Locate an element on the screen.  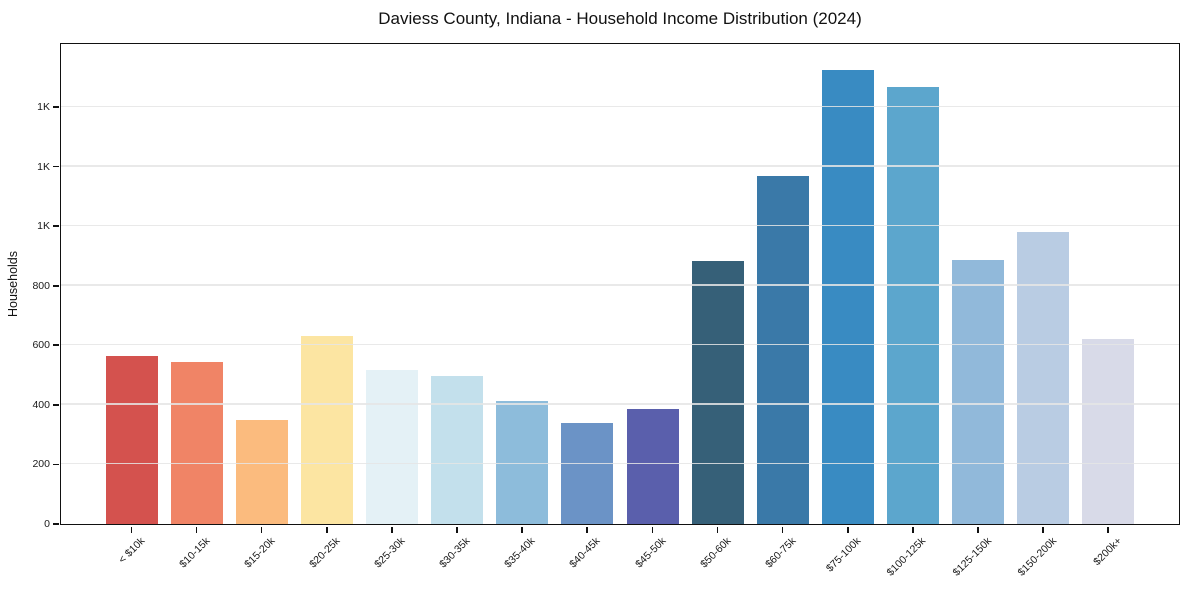
x-axis-tick-label: $200k+ is located at coordinates (1107, 552).